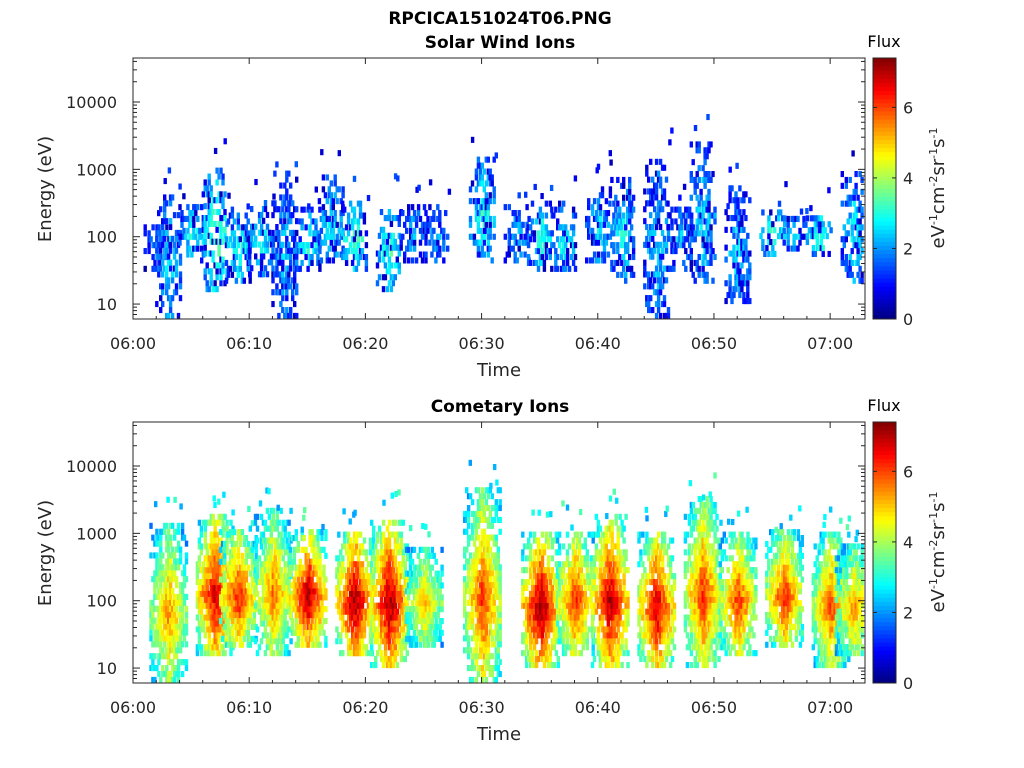 This screenshot has height=768, width=1024. What do you see at coordinates (884, 129) in the screenshot?
I see `colorbar-segment` at bounding box center [884, 129].